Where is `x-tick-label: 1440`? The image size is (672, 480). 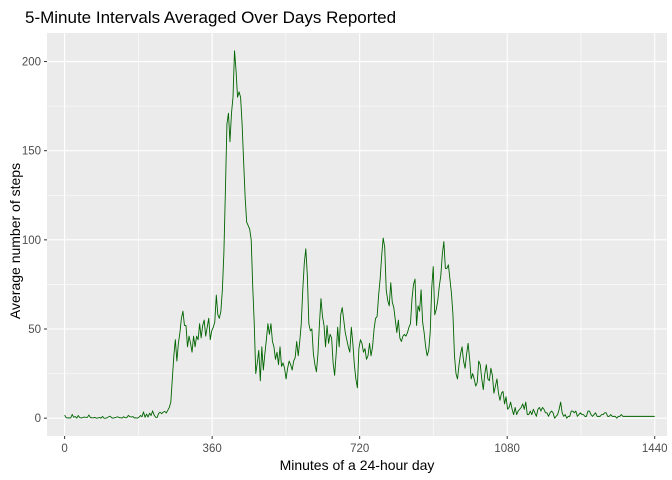 x-tick-label: 1440 is located at coordinates (655, 449).